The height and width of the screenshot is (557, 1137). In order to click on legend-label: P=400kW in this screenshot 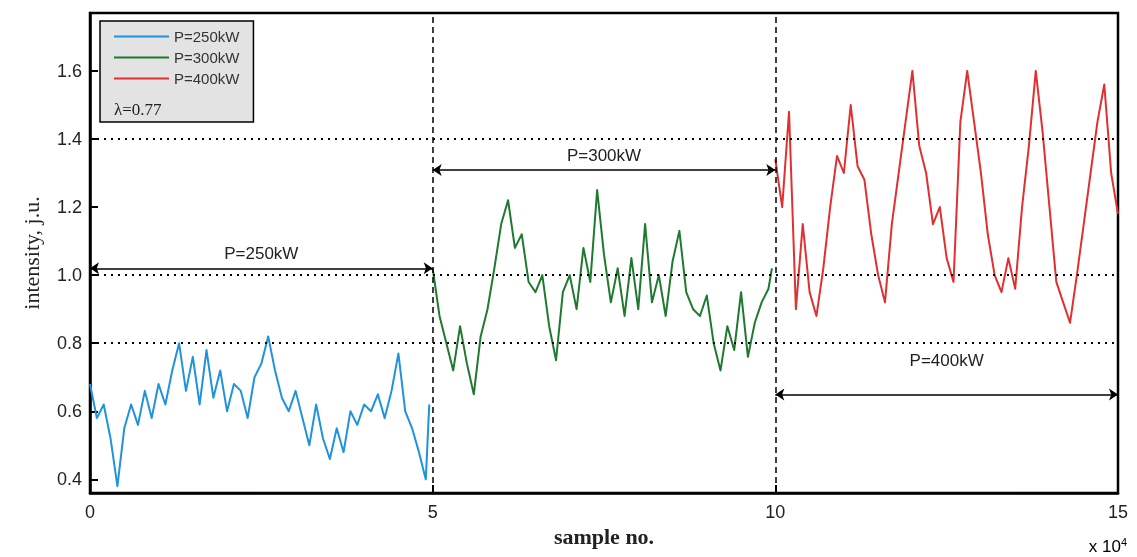, I will do `click(207, 78)`.